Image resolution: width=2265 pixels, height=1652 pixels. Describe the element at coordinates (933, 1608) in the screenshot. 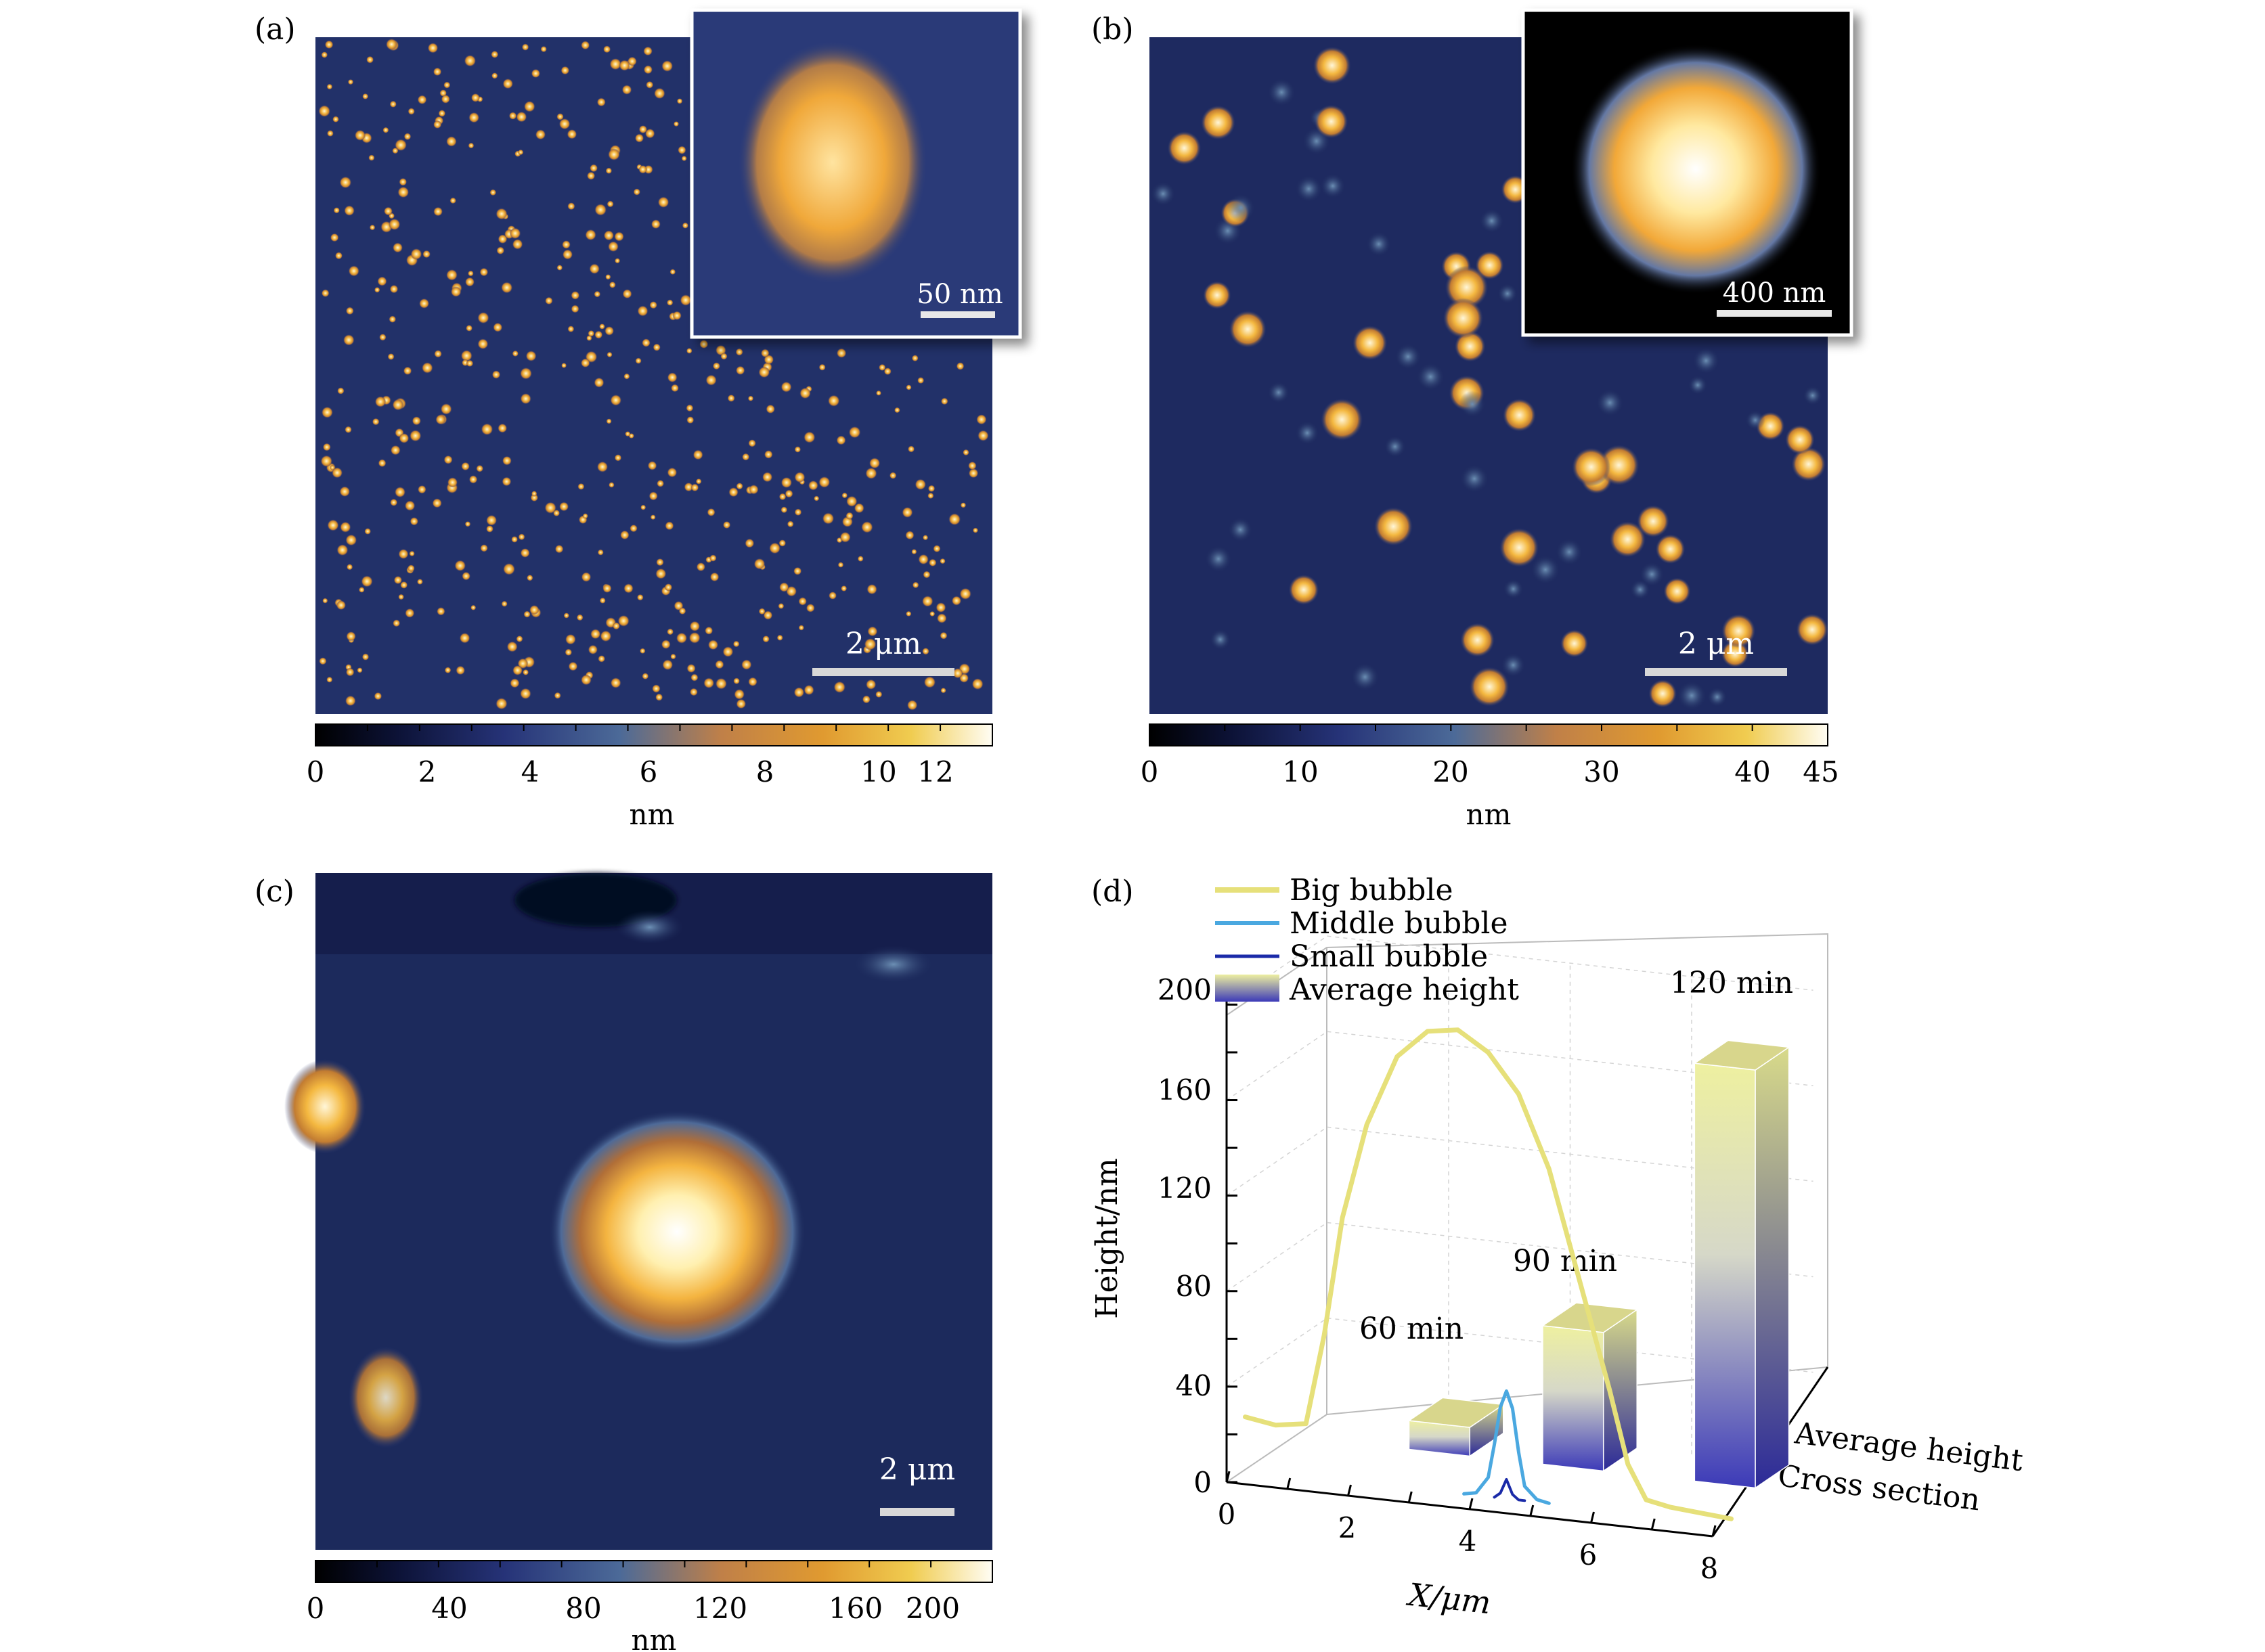

I see `panel-c-cb-tick-5: 200` at that location.